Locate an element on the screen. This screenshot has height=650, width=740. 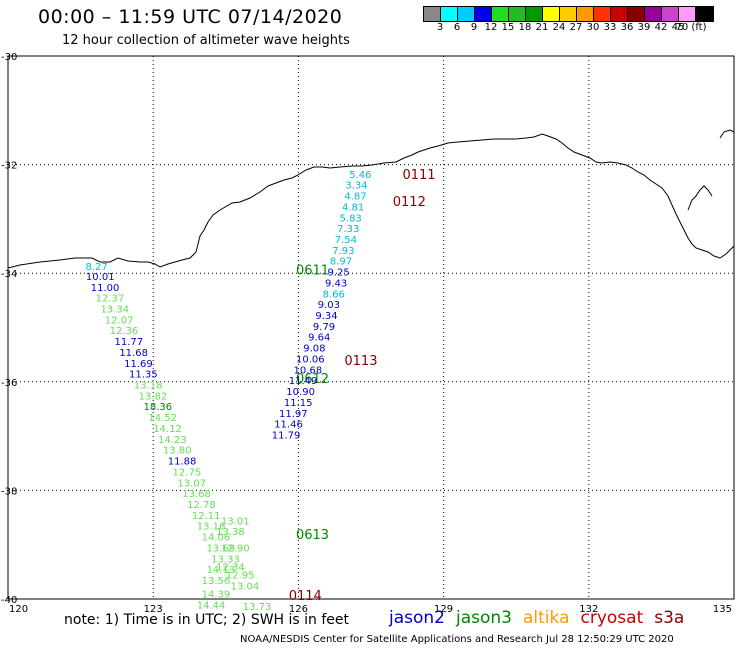
wave-height-label: 11.35 is located at coordinates (143, 375).